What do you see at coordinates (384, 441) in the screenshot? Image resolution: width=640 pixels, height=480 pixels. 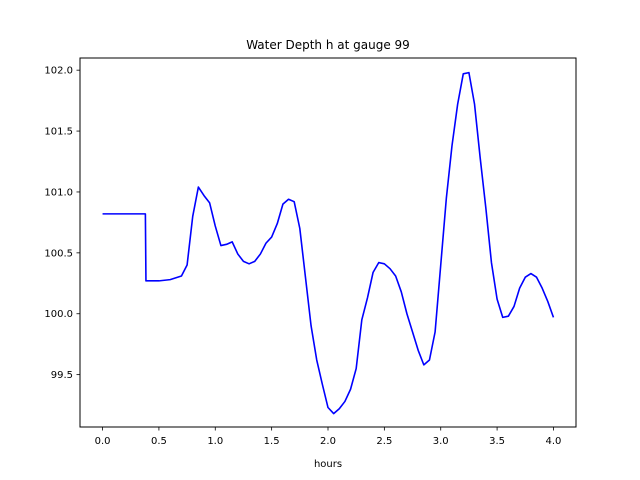 I see `x-tick-label: 2.5` at bounding box center [384, 441].